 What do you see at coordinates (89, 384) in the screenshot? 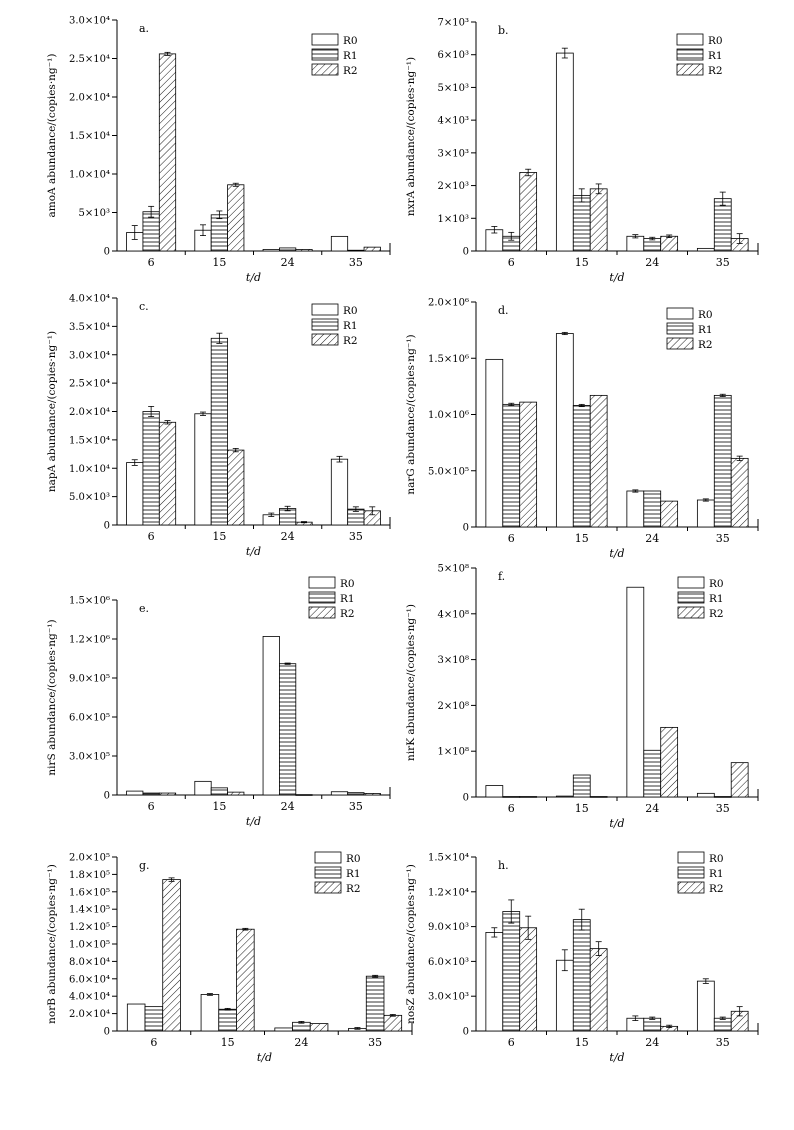
I see `y-tick-label: 2.5×10⁴` at bounding box center [89, 384].